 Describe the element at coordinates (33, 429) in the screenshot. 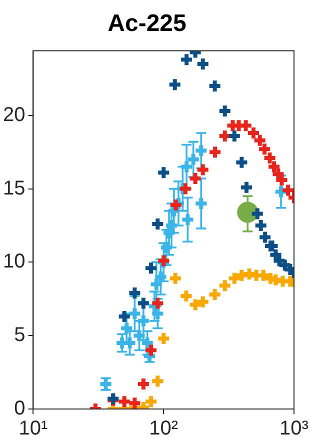

I see `x-tick-label: 10¹` at that location.